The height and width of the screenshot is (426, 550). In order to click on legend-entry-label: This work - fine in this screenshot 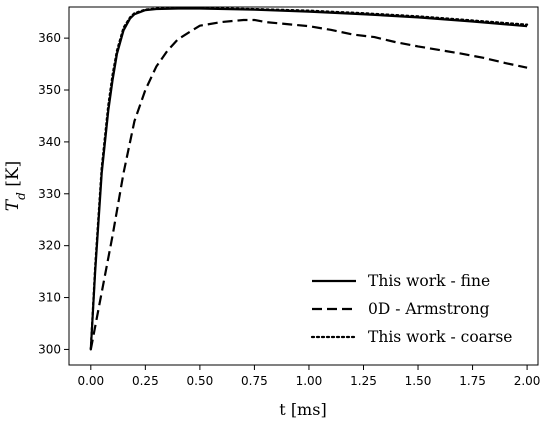, I will do `click(429, 281)`.